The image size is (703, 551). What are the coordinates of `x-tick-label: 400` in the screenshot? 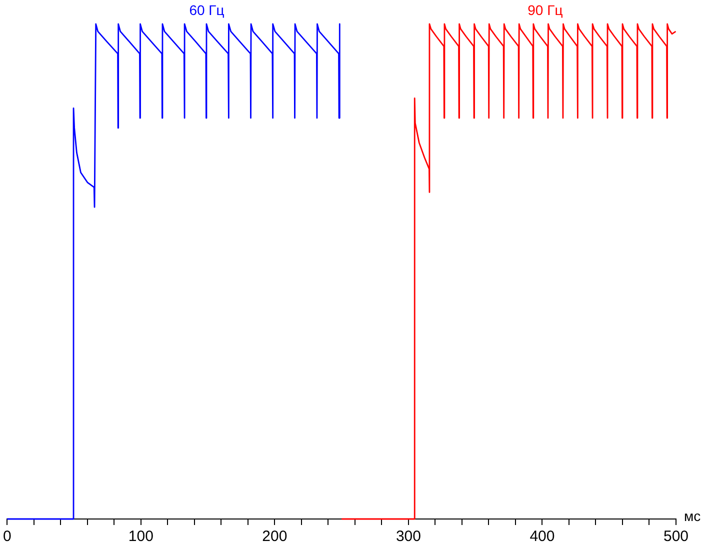 It's located at (542, 537).